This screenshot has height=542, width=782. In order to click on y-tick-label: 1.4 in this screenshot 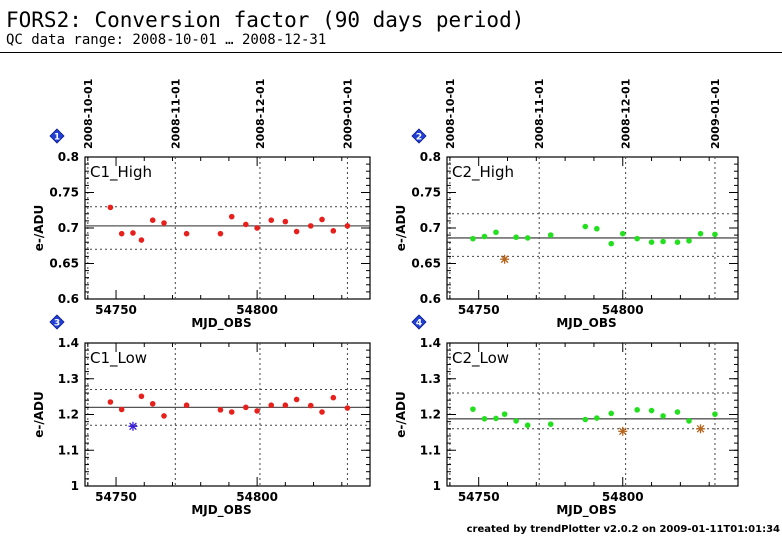, I will do `click(430, 343)`.